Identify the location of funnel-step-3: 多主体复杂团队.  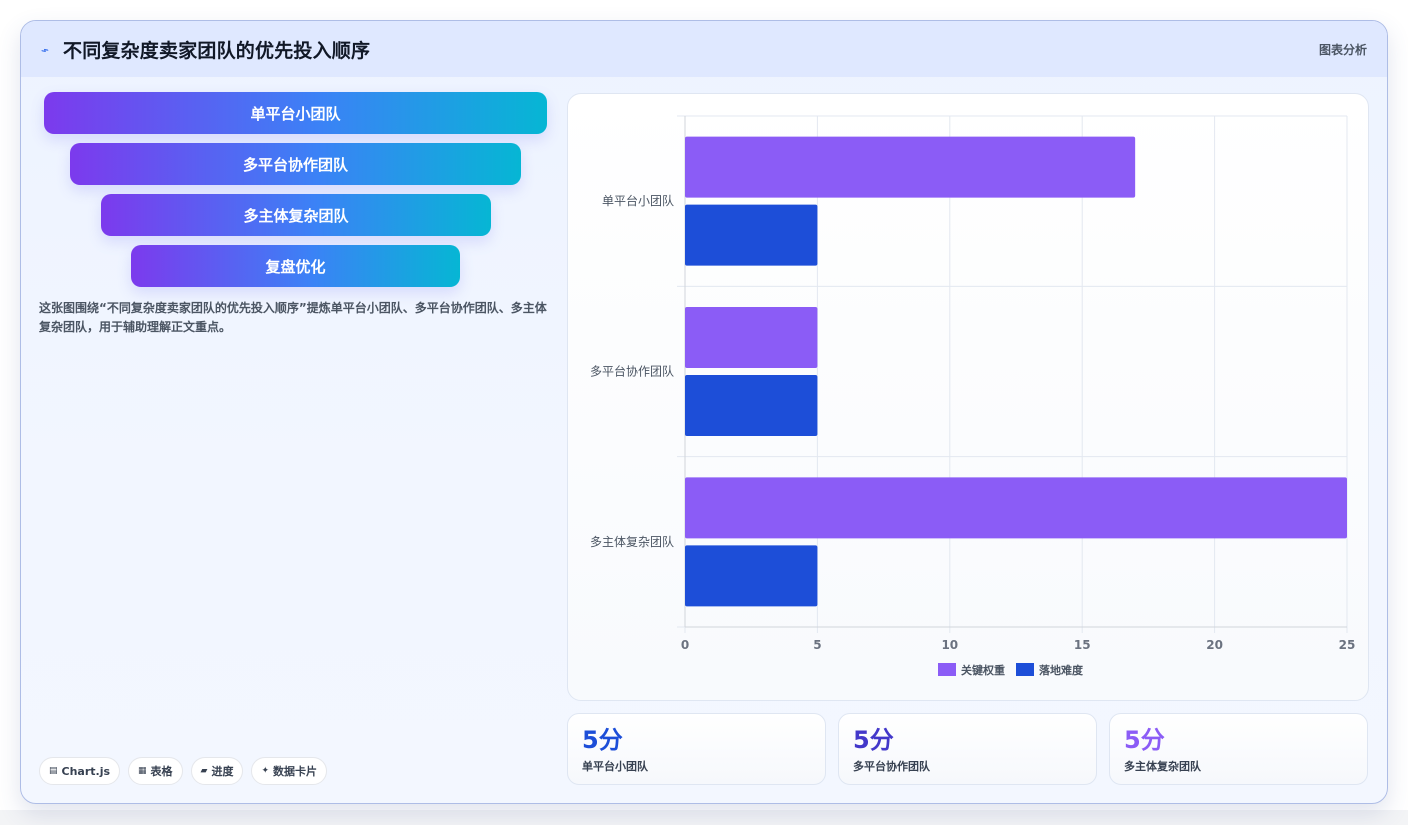
(296, 215).